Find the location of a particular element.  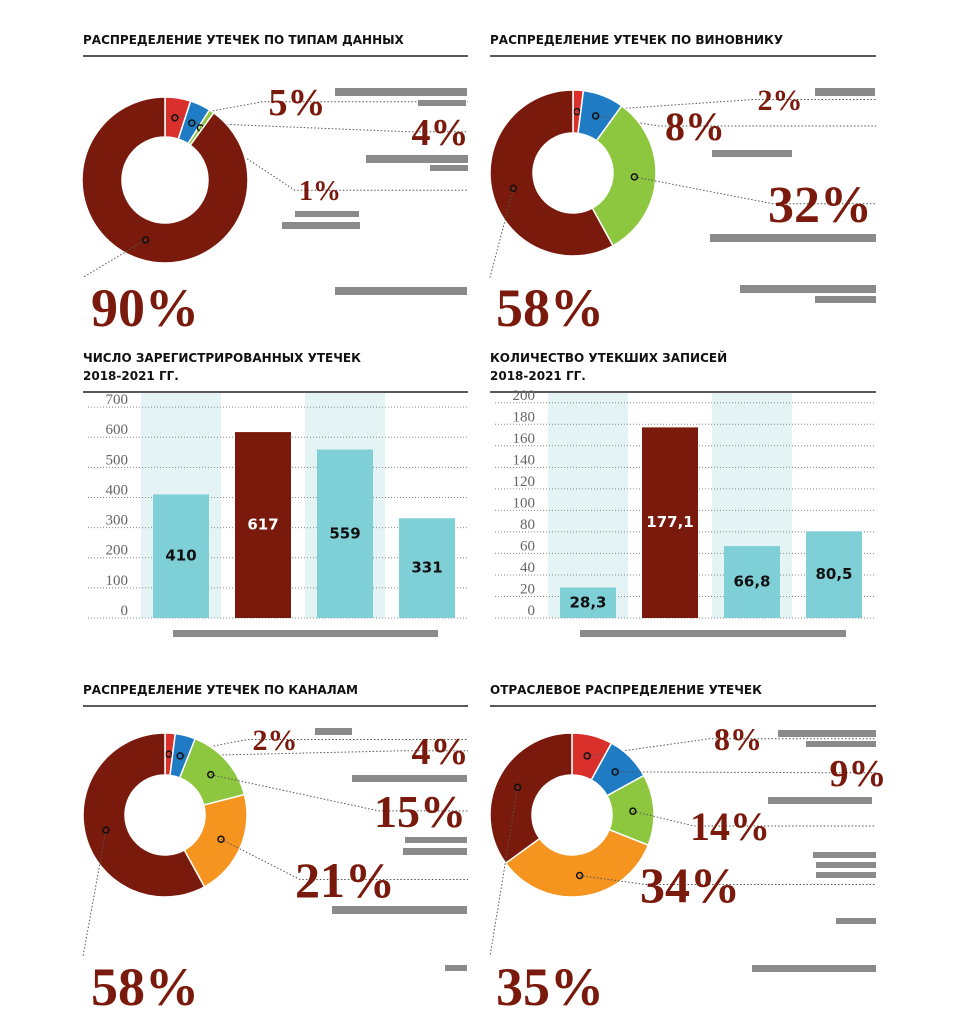

value-label: 14% is located at coordinates (730, 826).